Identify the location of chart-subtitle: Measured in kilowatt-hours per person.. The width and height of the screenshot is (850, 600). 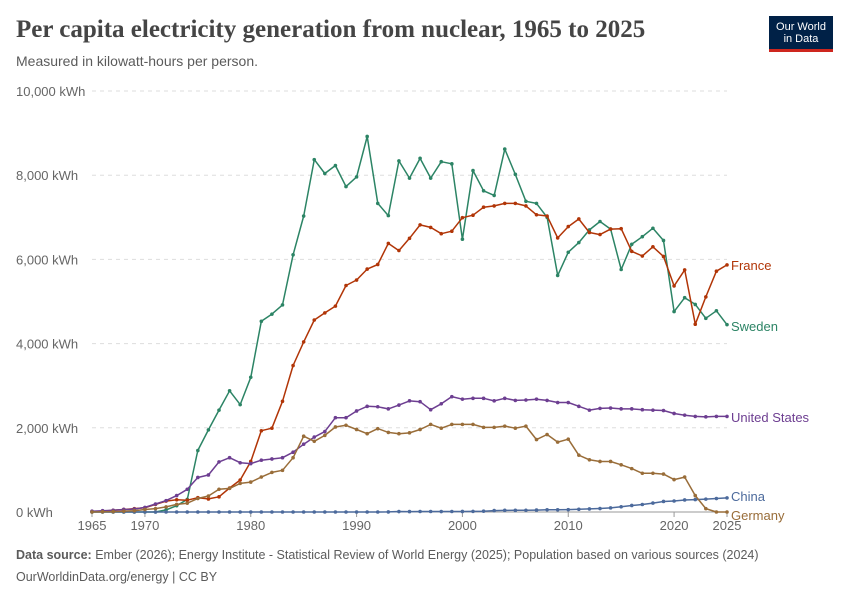
(137, 61).